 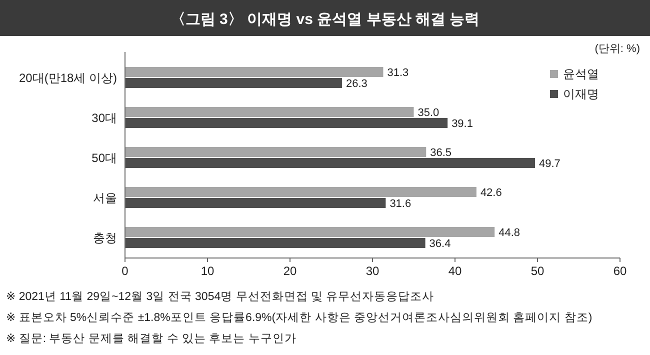 I want to click on y-tick-label: 충청, so click(x=105, y=238).